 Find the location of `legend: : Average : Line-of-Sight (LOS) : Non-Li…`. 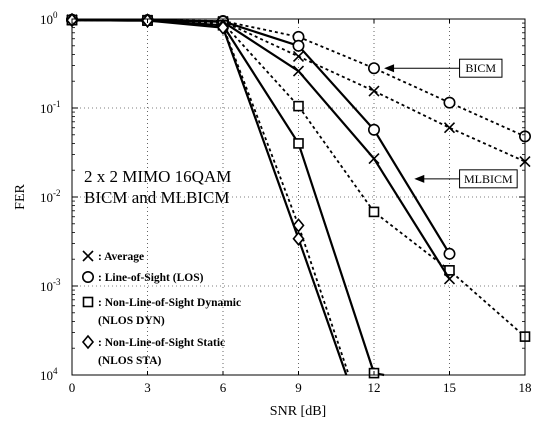

legend: : Average : Line-of-Sight (LOS) : Non-Li… is located at coordinates (161, 308).